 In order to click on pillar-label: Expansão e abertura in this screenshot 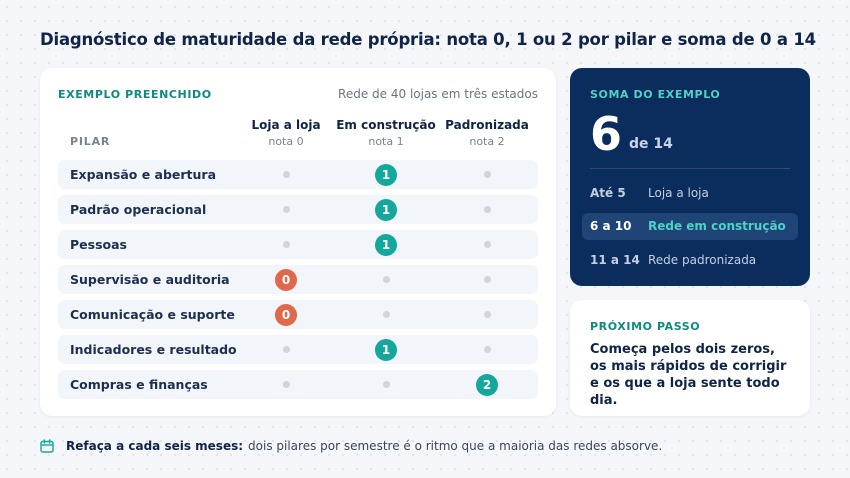, I will do `click(143, 174)`.